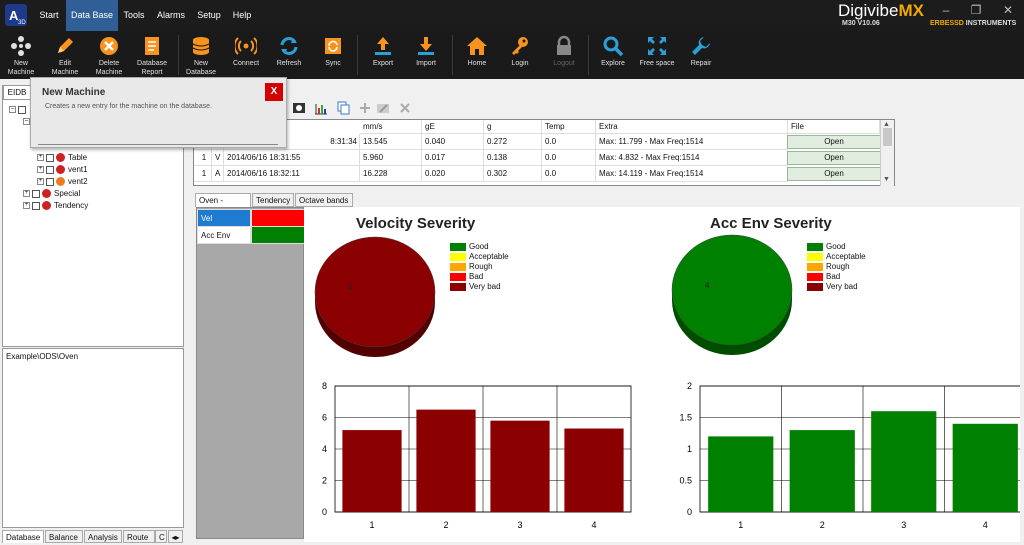  What do you see at coordinates (886, 124) in the screenshot?
I see `scroll-up-icon: ▲` at bounding box center [886, 124].